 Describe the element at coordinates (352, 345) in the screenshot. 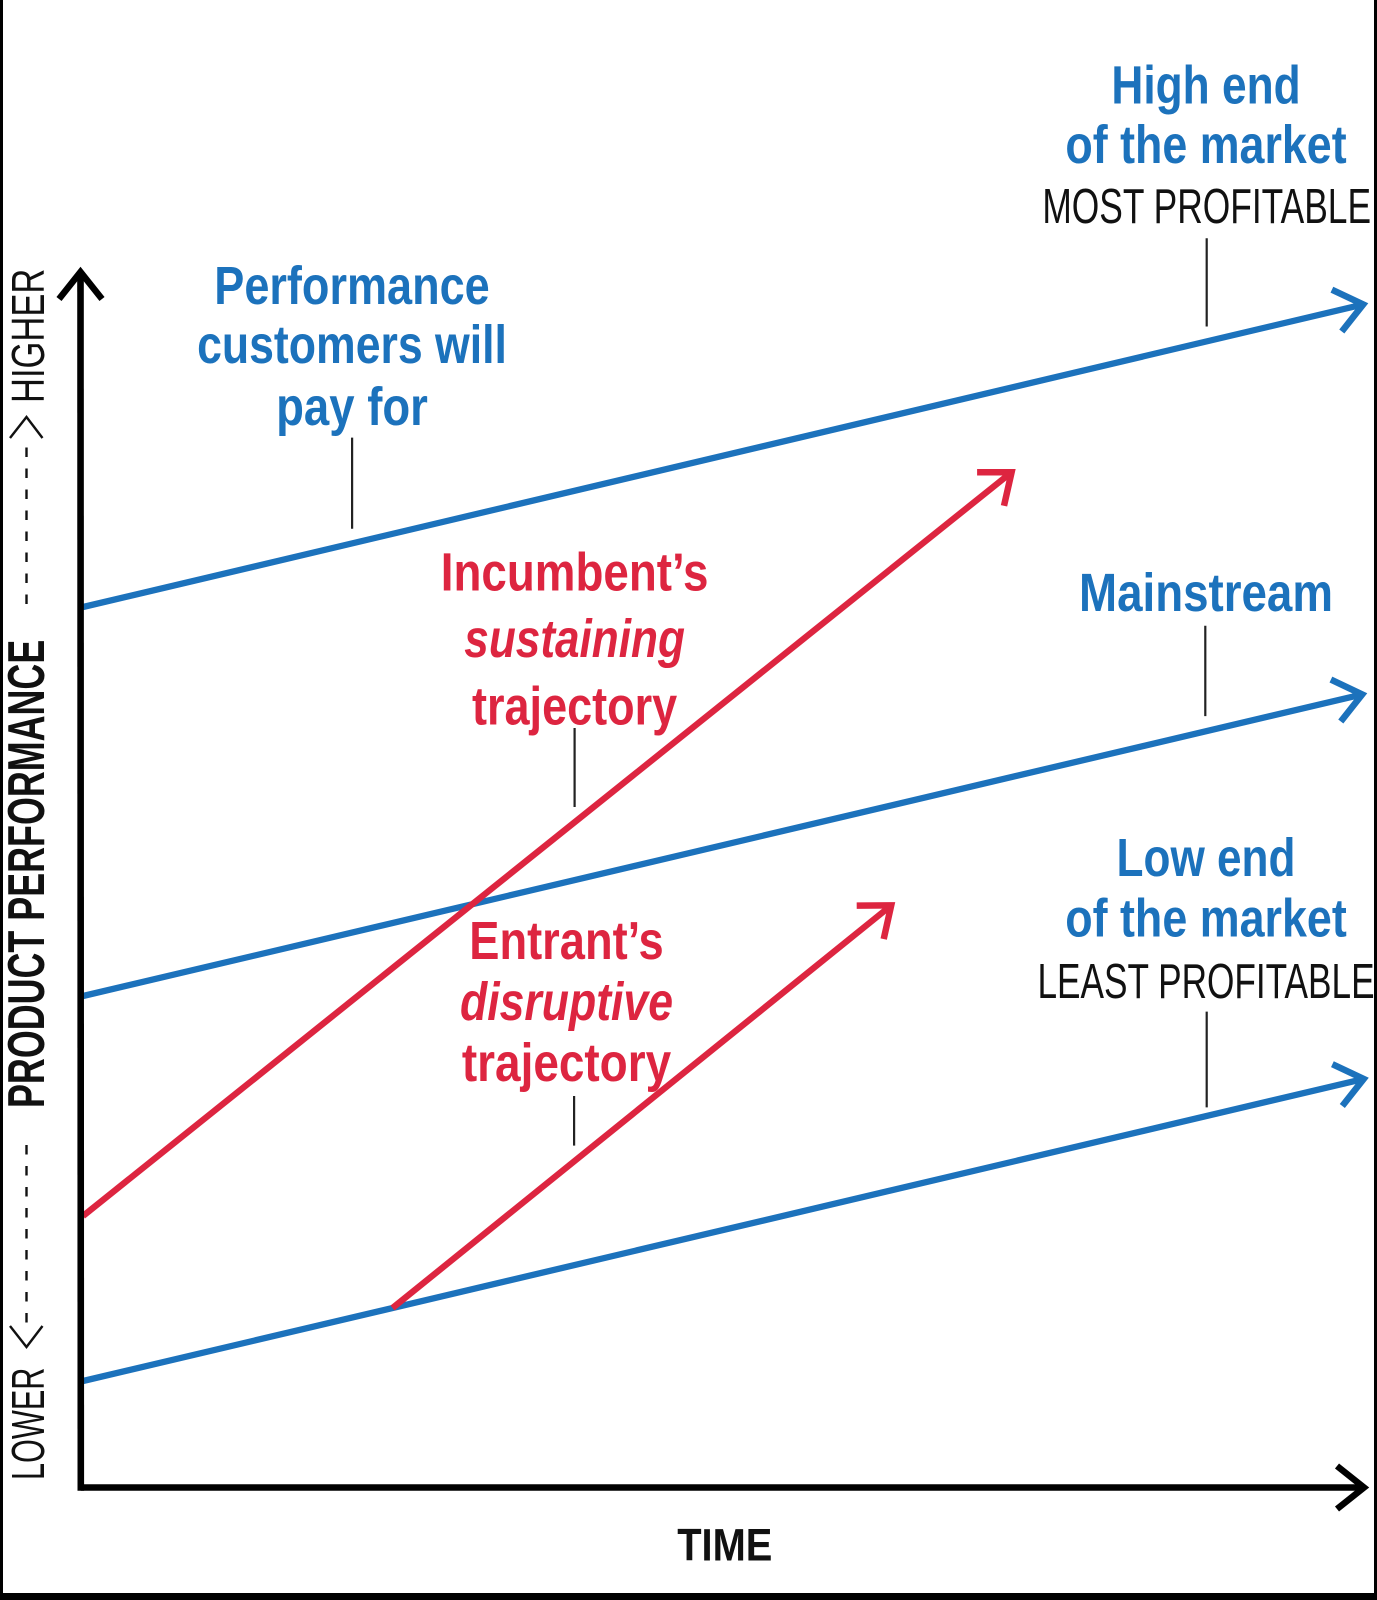

I see `svg-text: customers will` at that location.